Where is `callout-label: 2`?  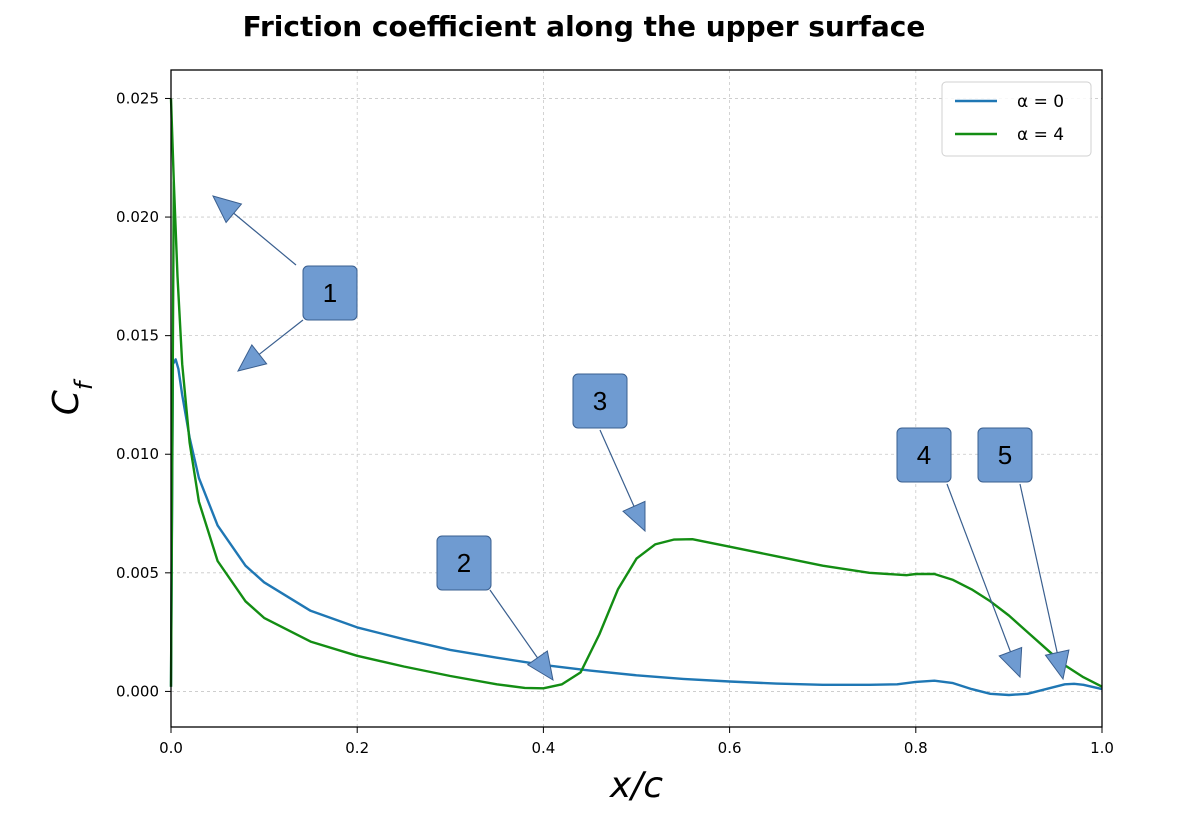 callout-label: 2 is located at coordinates (464, 563).